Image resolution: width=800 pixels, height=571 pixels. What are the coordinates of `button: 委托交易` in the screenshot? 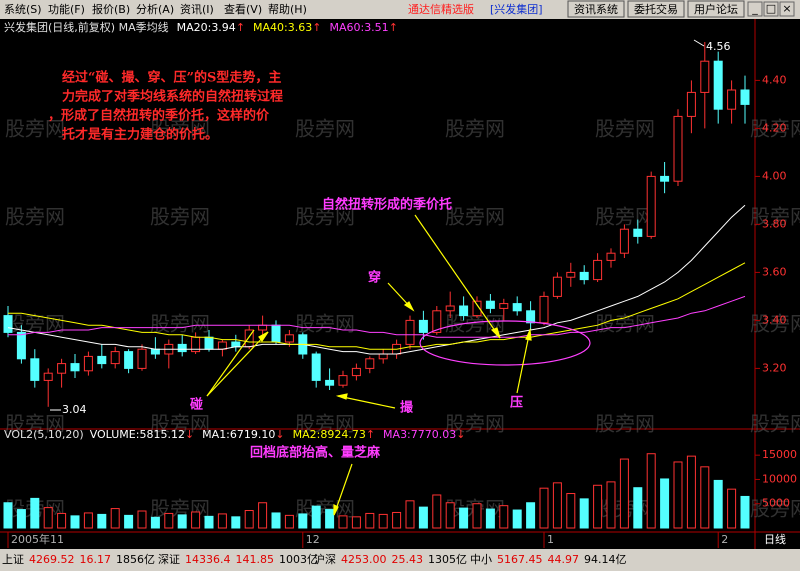 It's located at (656, 9).